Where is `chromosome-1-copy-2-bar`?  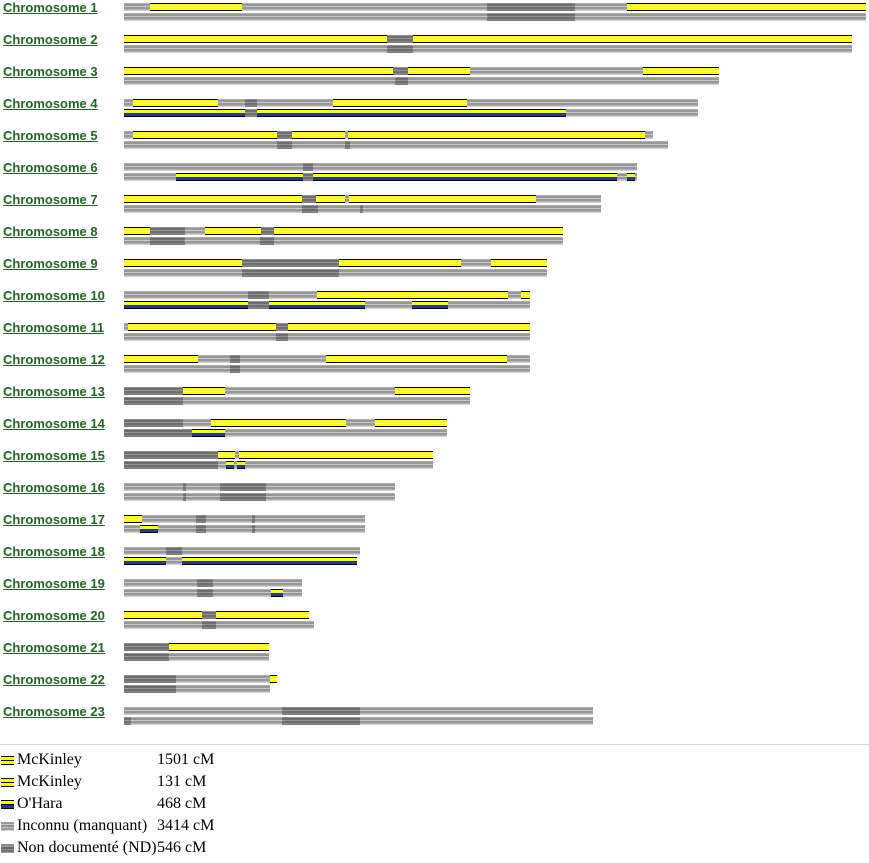
chromosome-1-copy-2-bar is located at coordinates (495, 17).